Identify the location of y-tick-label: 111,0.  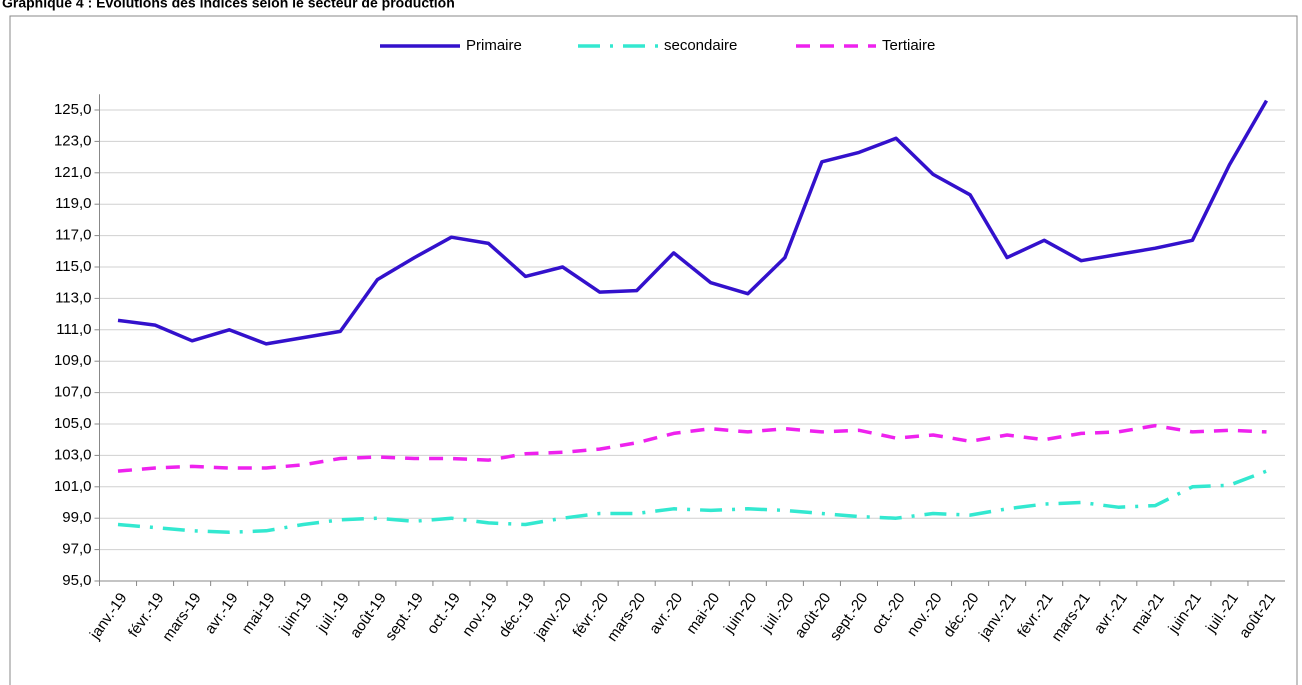
(73, 329).